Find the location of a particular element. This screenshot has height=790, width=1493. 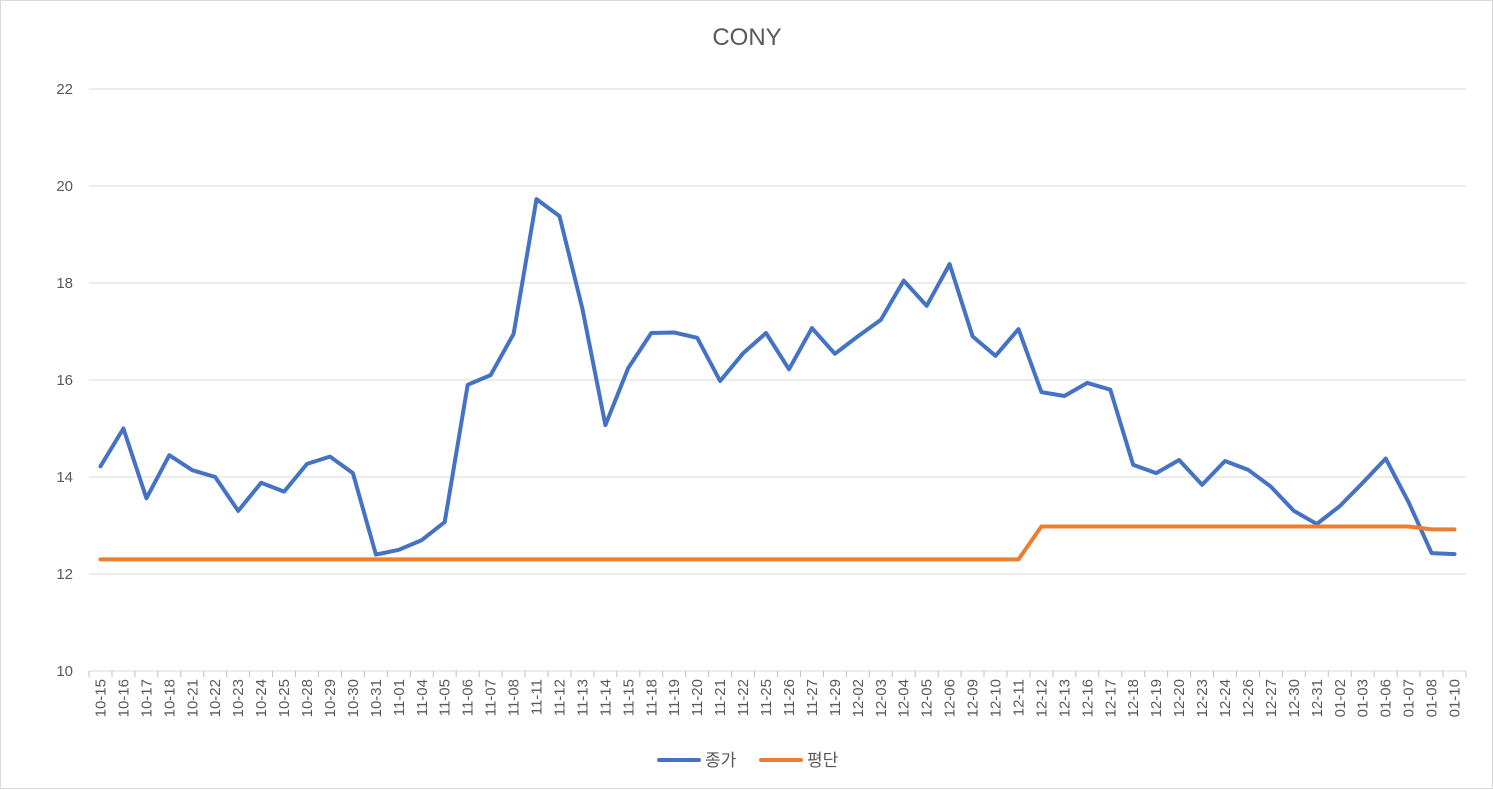

x-tick-label: 01-07 is located at coordinates (1409, 698).